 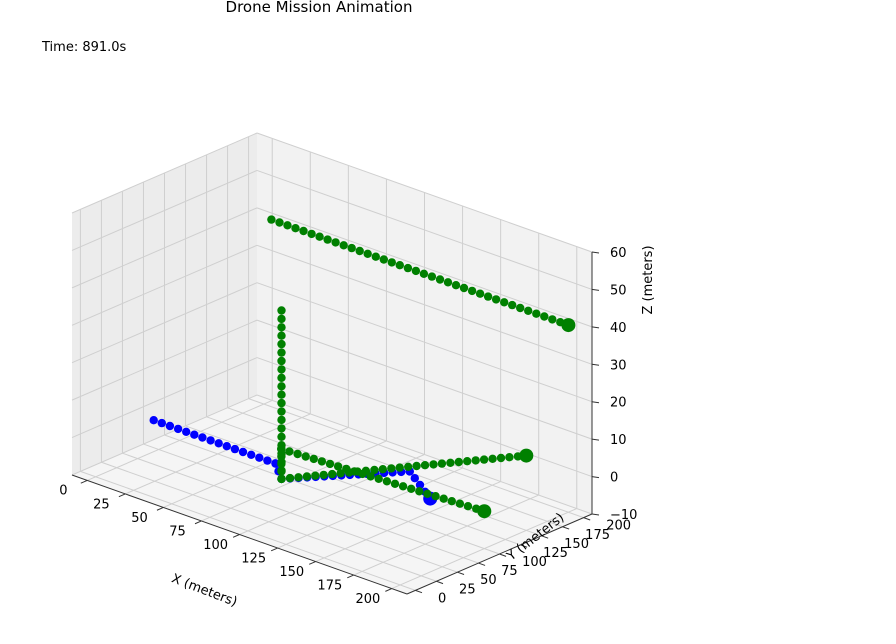 I want to click on x-tick-label: 75, so click(x=177, y=531).